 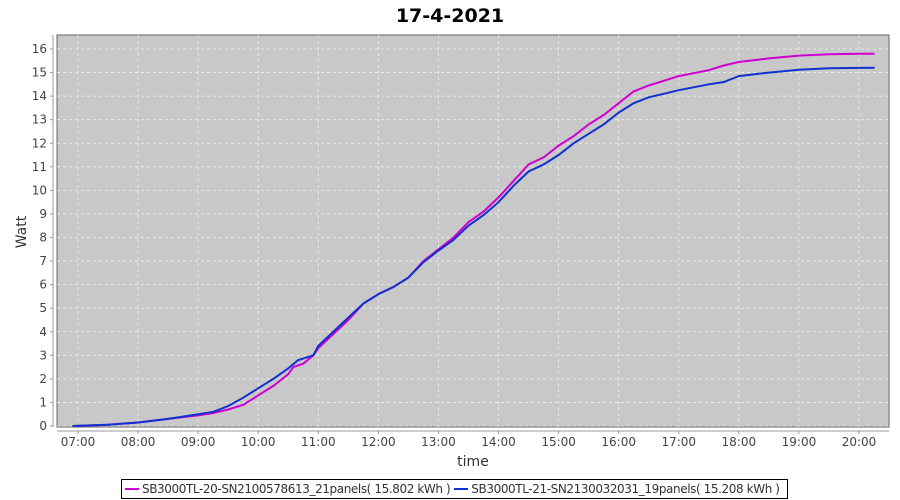 What do you see at coordinates (498, 442) in the screenshot?
I see `x-tick-label: 14:00` at bounding box center [498, 442].